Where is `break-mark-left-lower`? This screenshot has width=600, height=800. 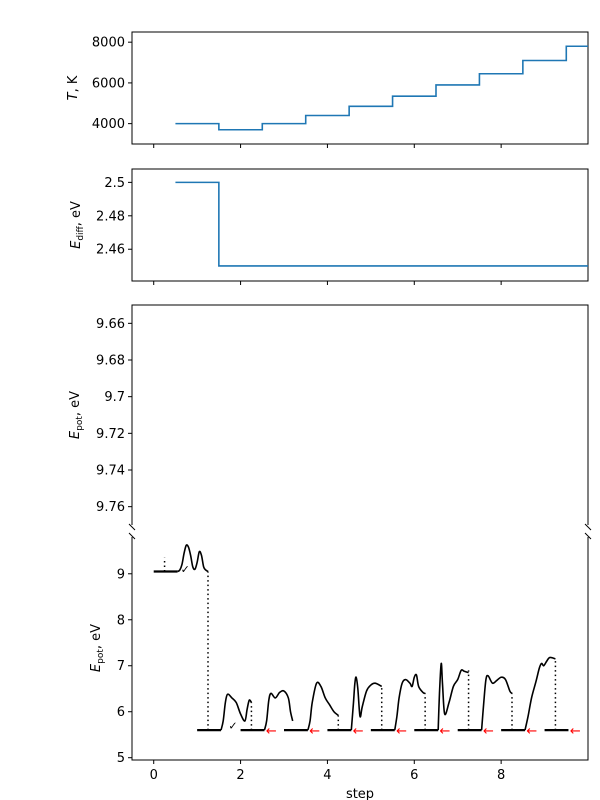 break-mark-left-lower is located at coordinates (132, 536).